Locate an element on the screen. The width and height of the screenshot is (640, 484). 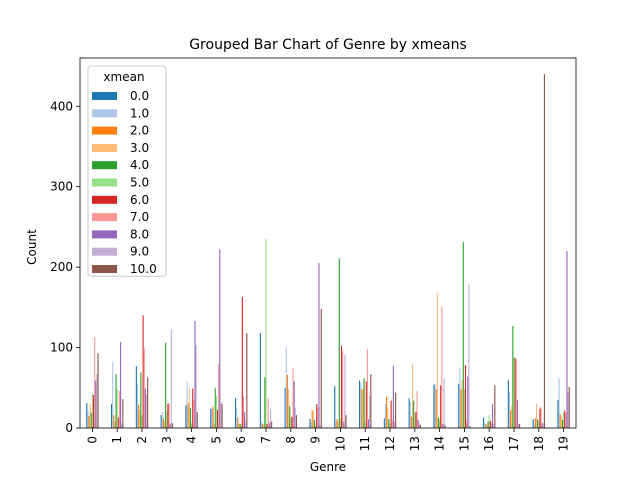
x-tick-label-2: 2 is located at coordinates (142, 440).